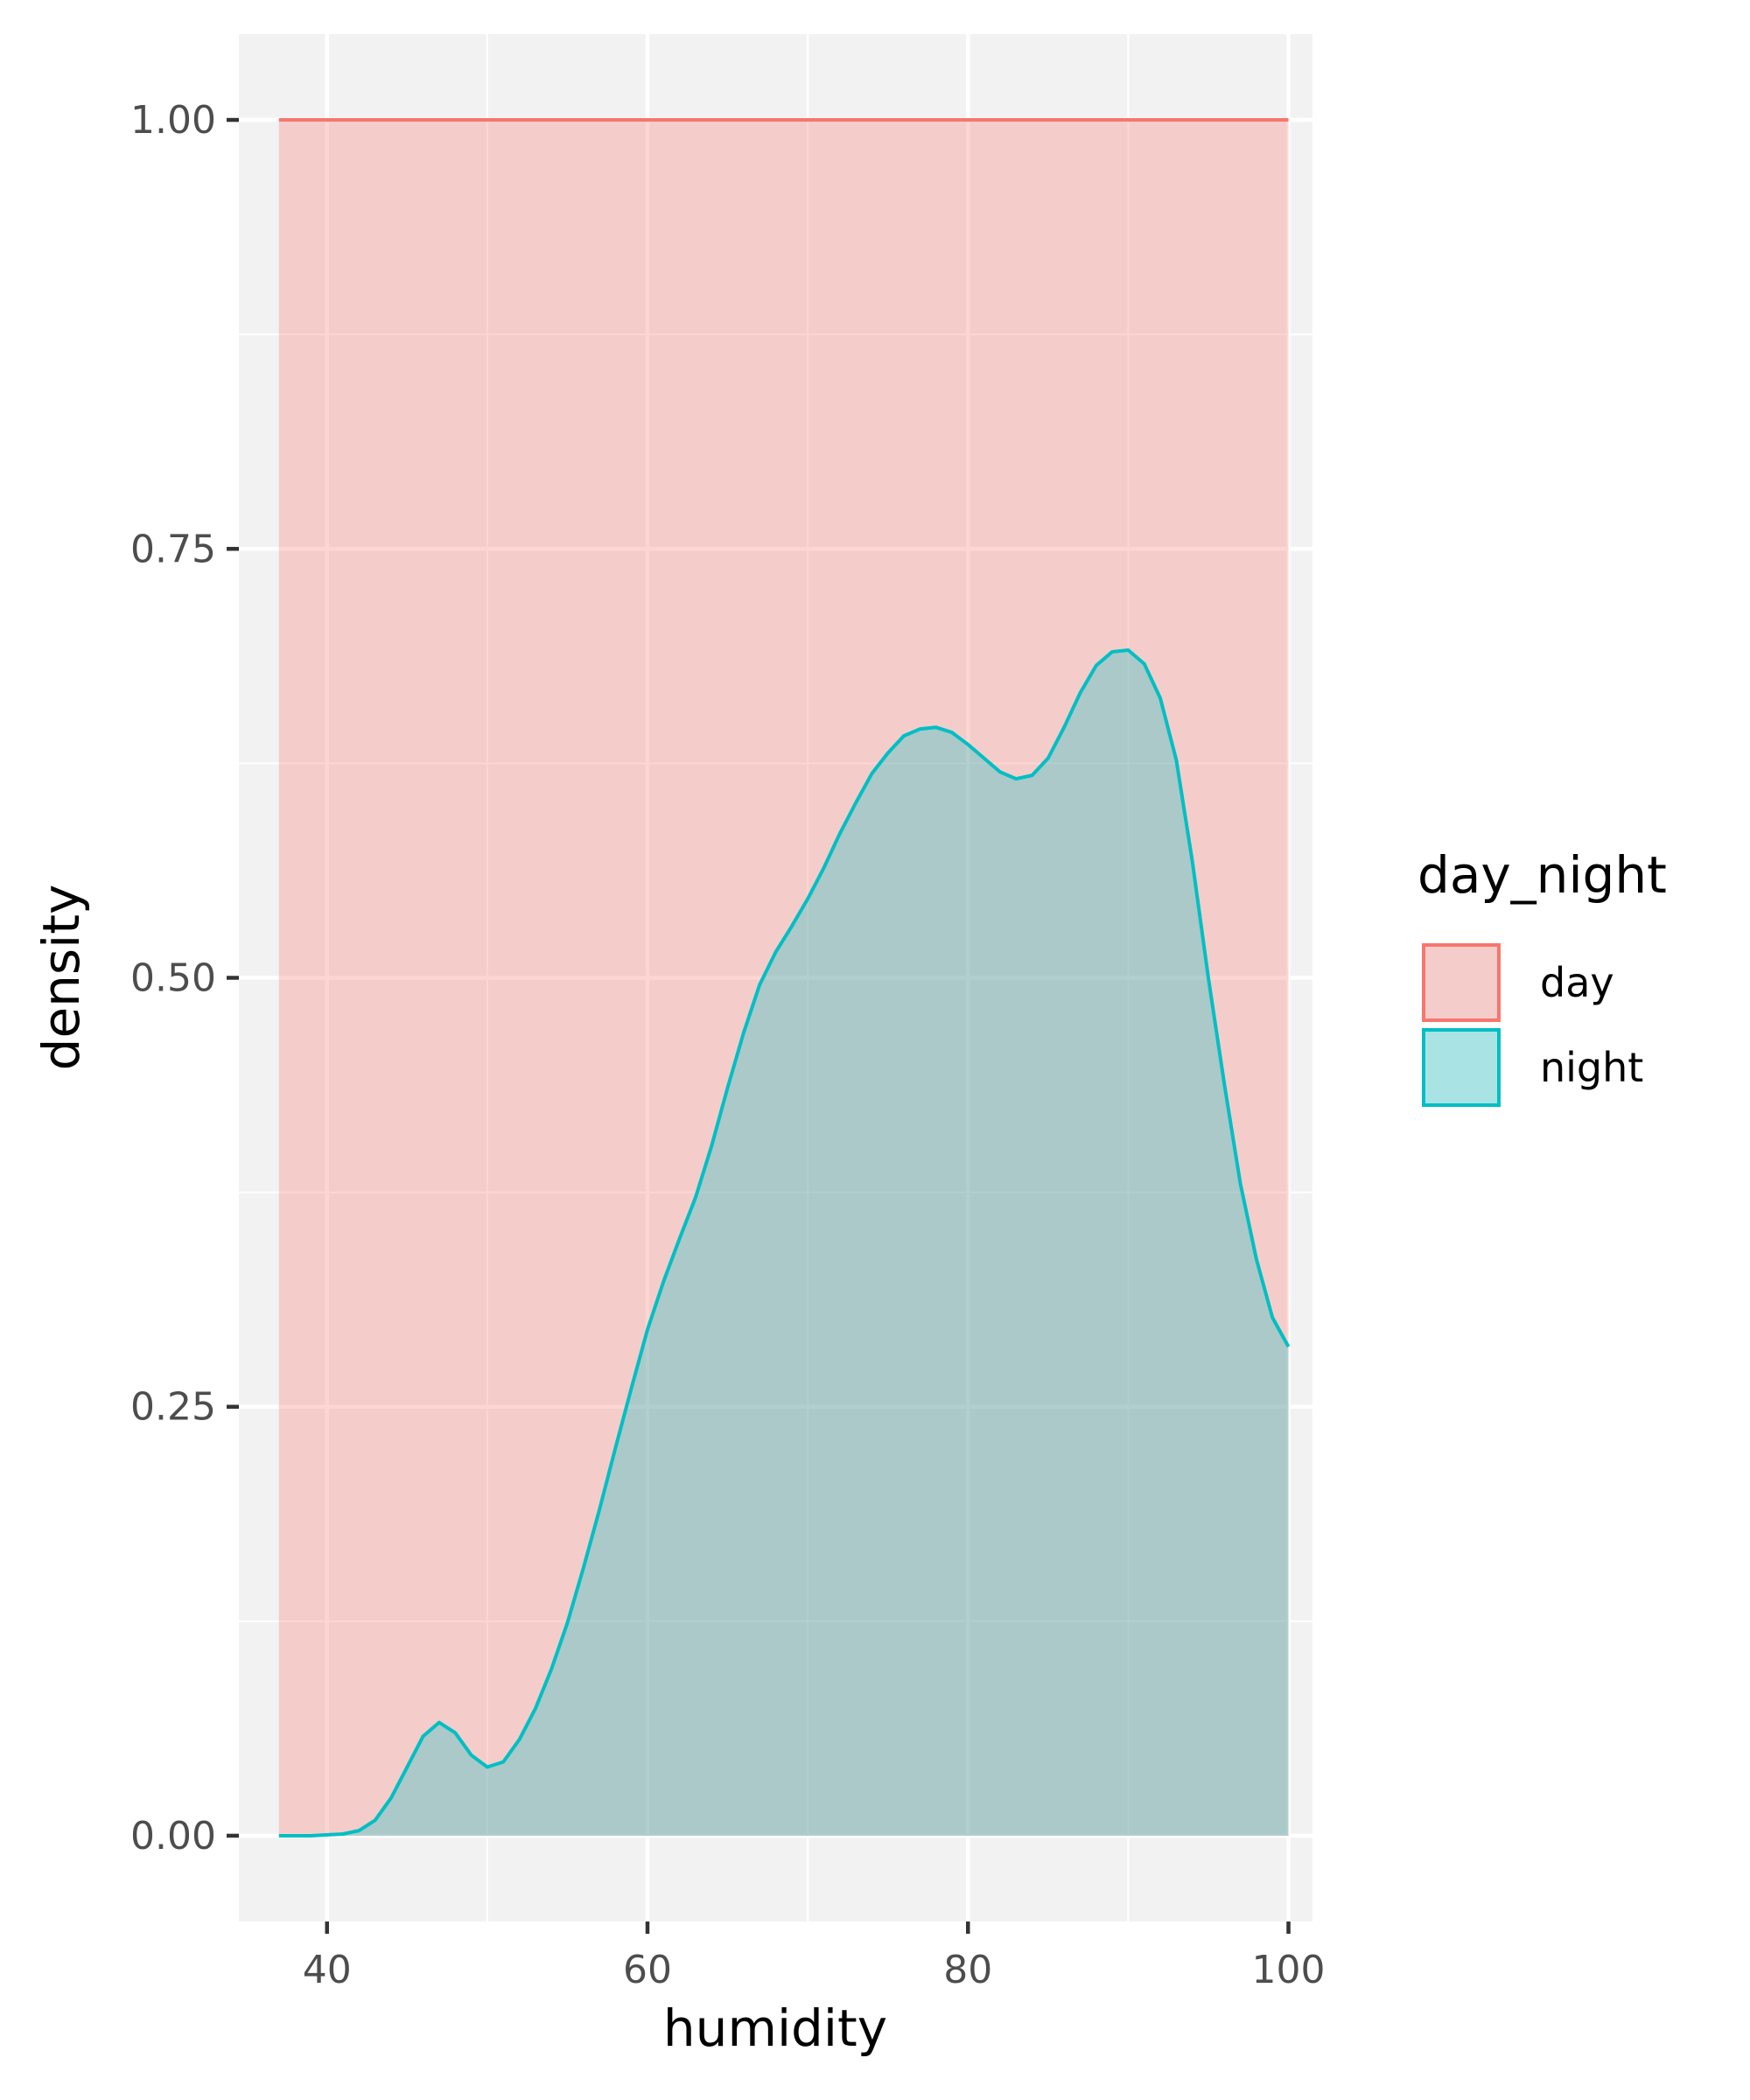  What do you see at coordinates (1591, 1067) in the screenshot?
I see `legend-label-night: night` at bounding box center [1591, 1067].